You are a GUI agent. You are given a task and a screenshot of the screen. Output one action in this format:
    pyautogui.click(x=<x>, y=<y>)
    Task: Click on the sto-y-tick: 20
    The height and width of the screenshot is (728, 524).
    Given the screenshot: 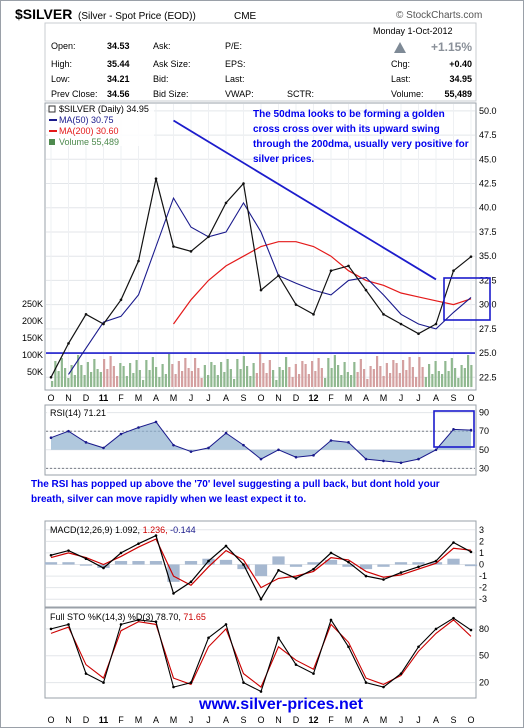 What is the action you would take?
    pyautogui.click(x=484, y=683)
    